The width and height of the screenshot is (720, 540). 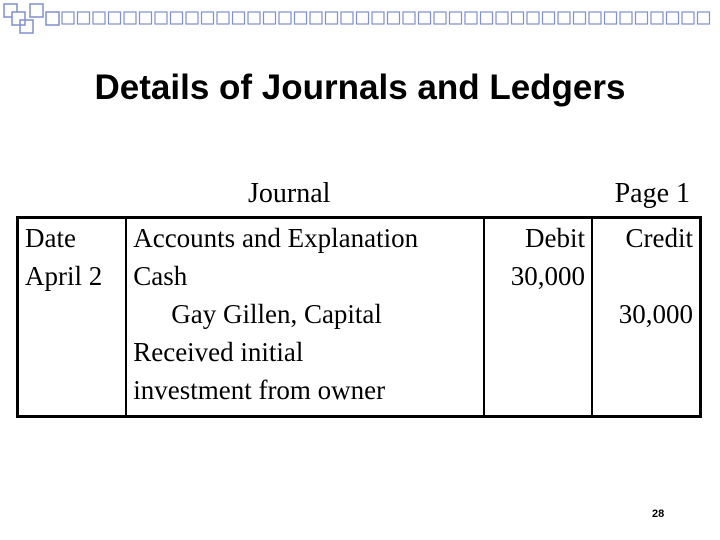 I want to click on entry-date: April 2, so click(x=64, y=276).